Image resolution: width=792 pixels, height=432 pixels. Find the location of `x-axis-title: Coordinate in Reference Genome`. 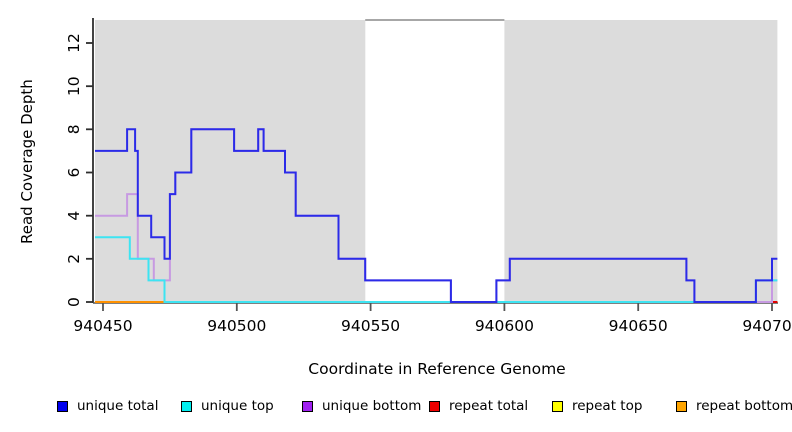

x-axis-title: Coordinate in Reference Genome is located at coordinates (437, 369).